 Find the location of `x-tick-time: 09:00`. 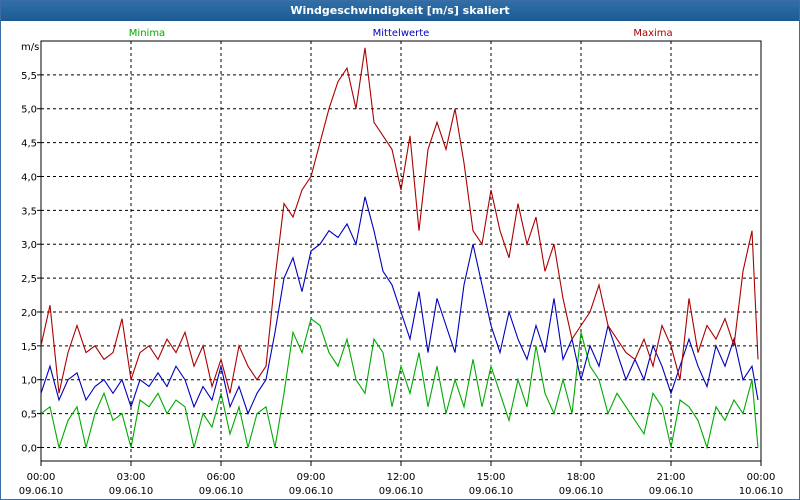

x-tick-time: 09:00 is located at coordinates (311, 477).